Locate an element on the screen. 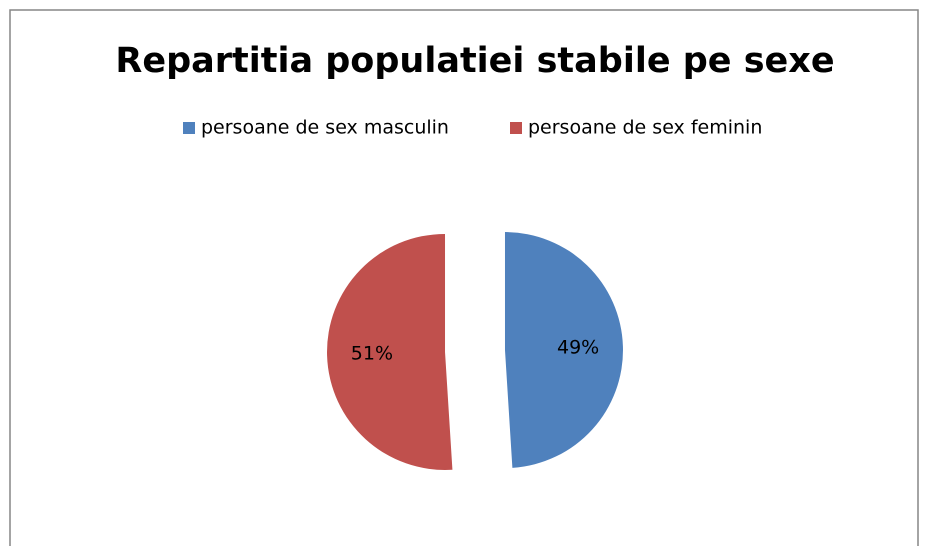 The width and height of the screenshot is (925, 546). legend-label: persoane de sex masculin is located at coordinates (325, 128).